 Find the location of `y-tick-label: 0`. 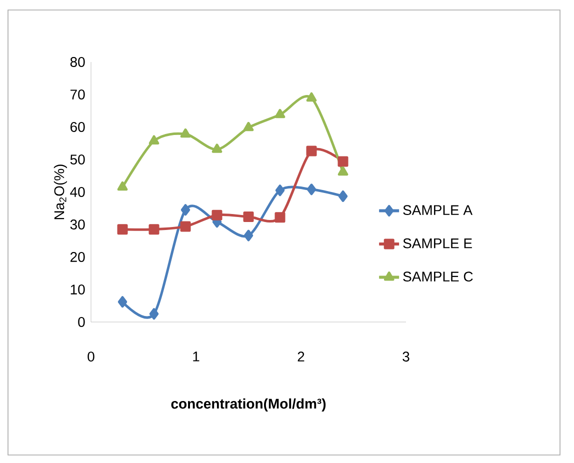

y-tick-label: 0 is located at coordinates (81, 322).